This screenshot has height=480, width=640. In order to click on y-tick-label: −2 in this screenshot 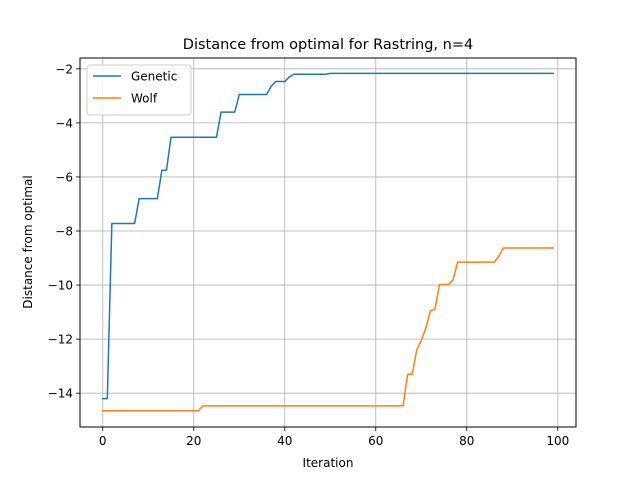, I will do `click(64, 69)`.